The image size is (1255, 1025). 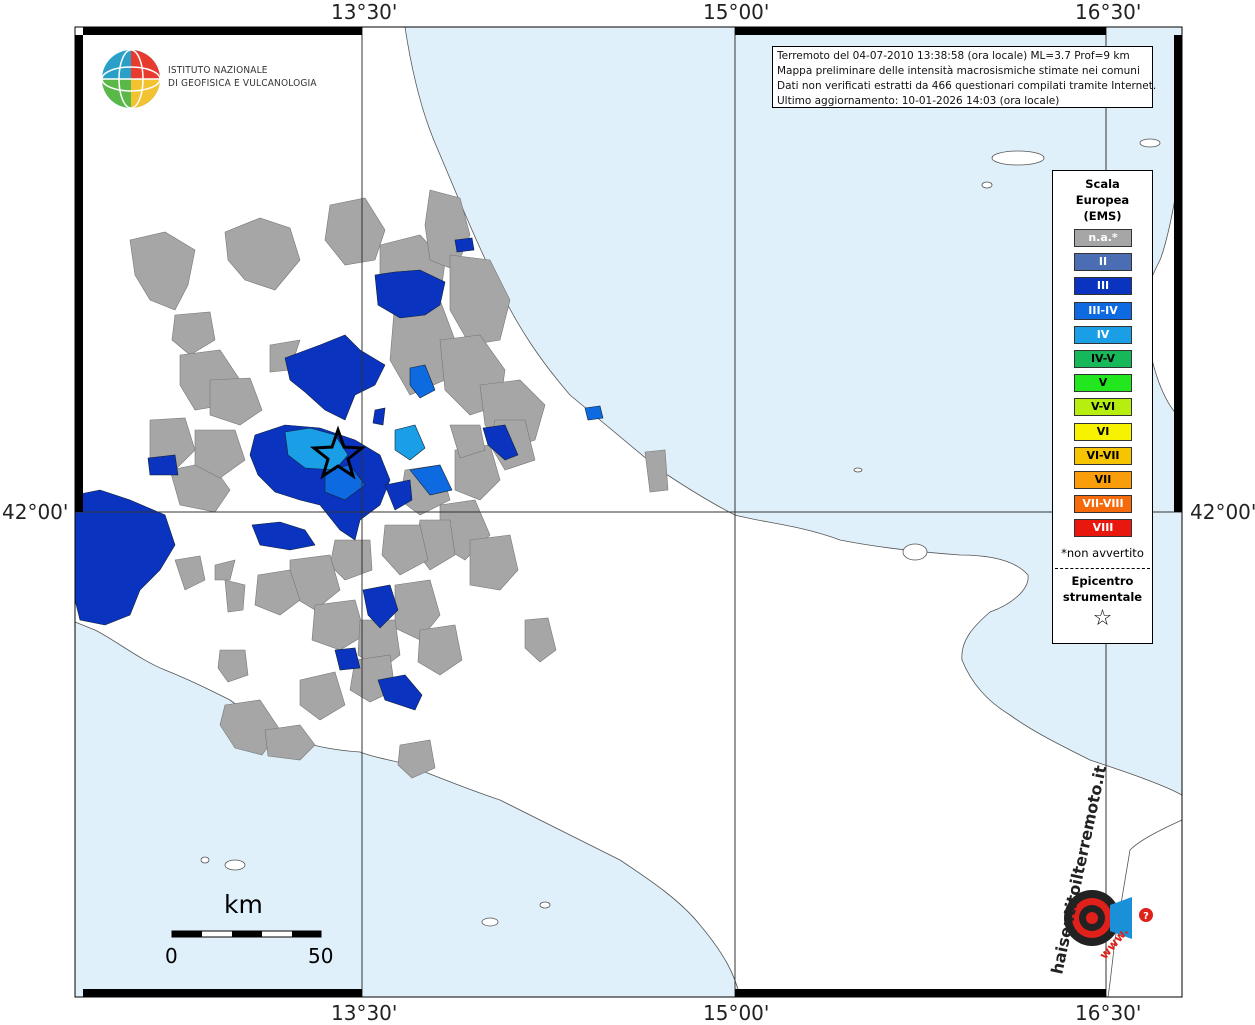 What do you see at coordinates (1102, 597) in the screenshot?
I see `legend-epicenter-line2: strumentale` at bounding box center [1102, 597].